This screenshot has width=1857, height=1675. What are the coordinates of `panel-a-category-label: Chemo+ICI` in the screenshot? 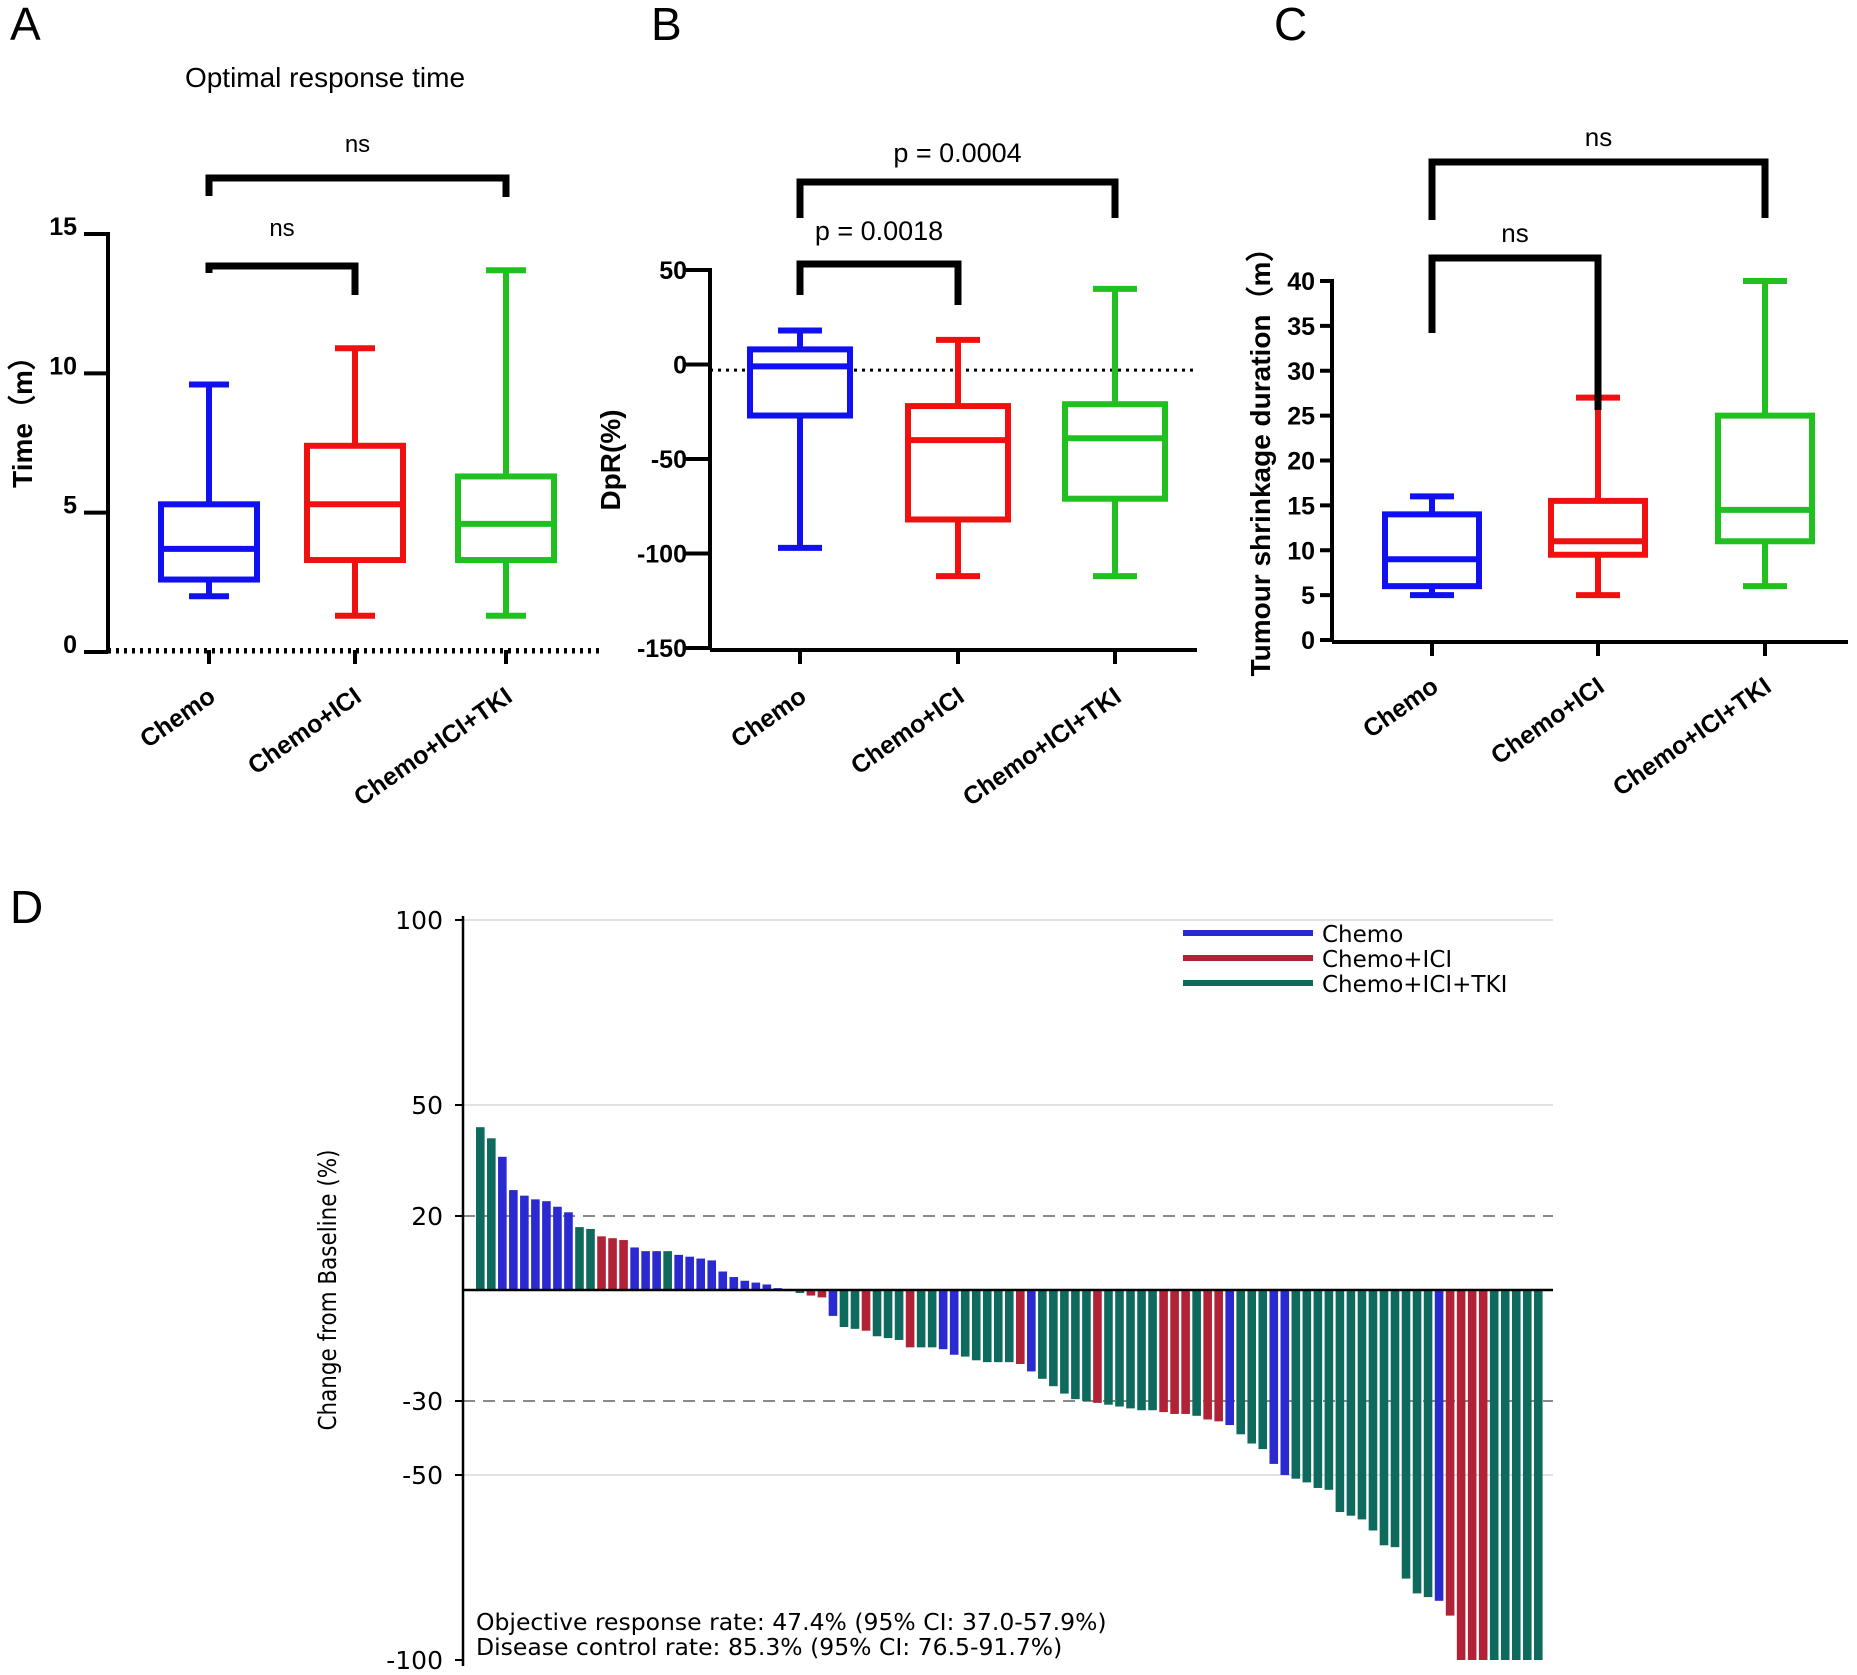 It's located at (305, 731).